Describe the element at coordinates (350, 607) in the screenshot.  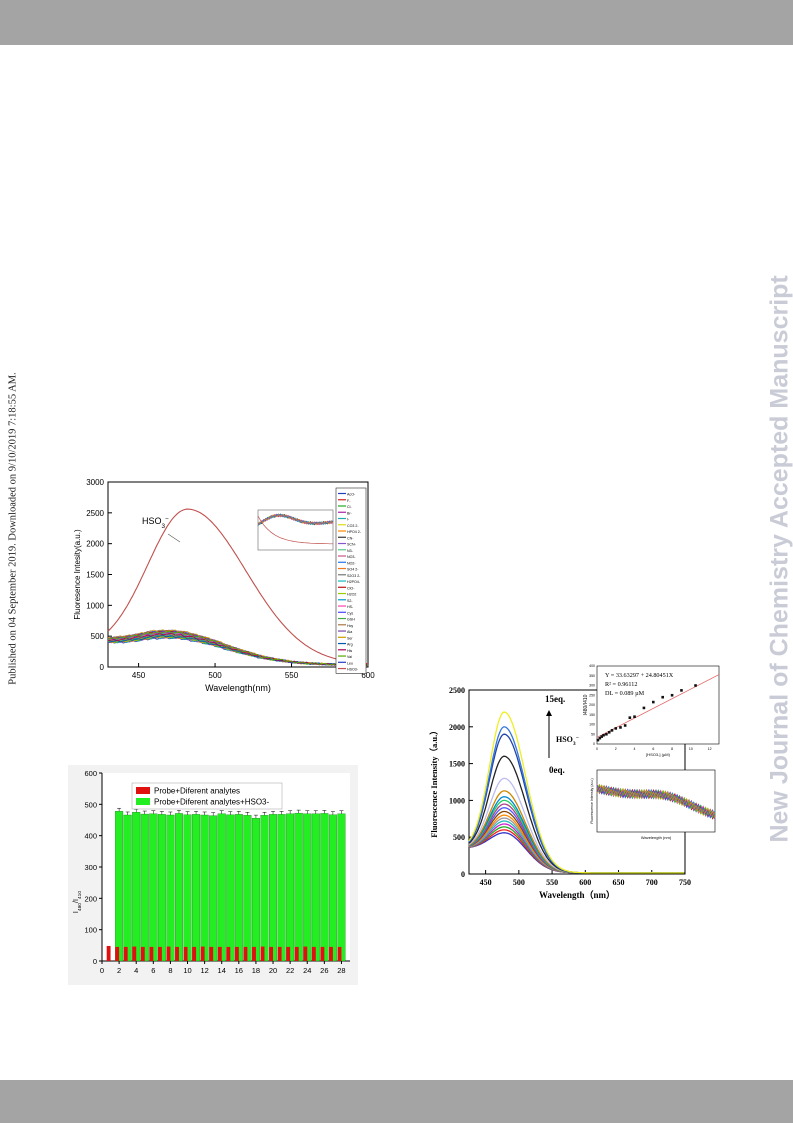
I see `chart1-legend-entry: HS-` at that location.